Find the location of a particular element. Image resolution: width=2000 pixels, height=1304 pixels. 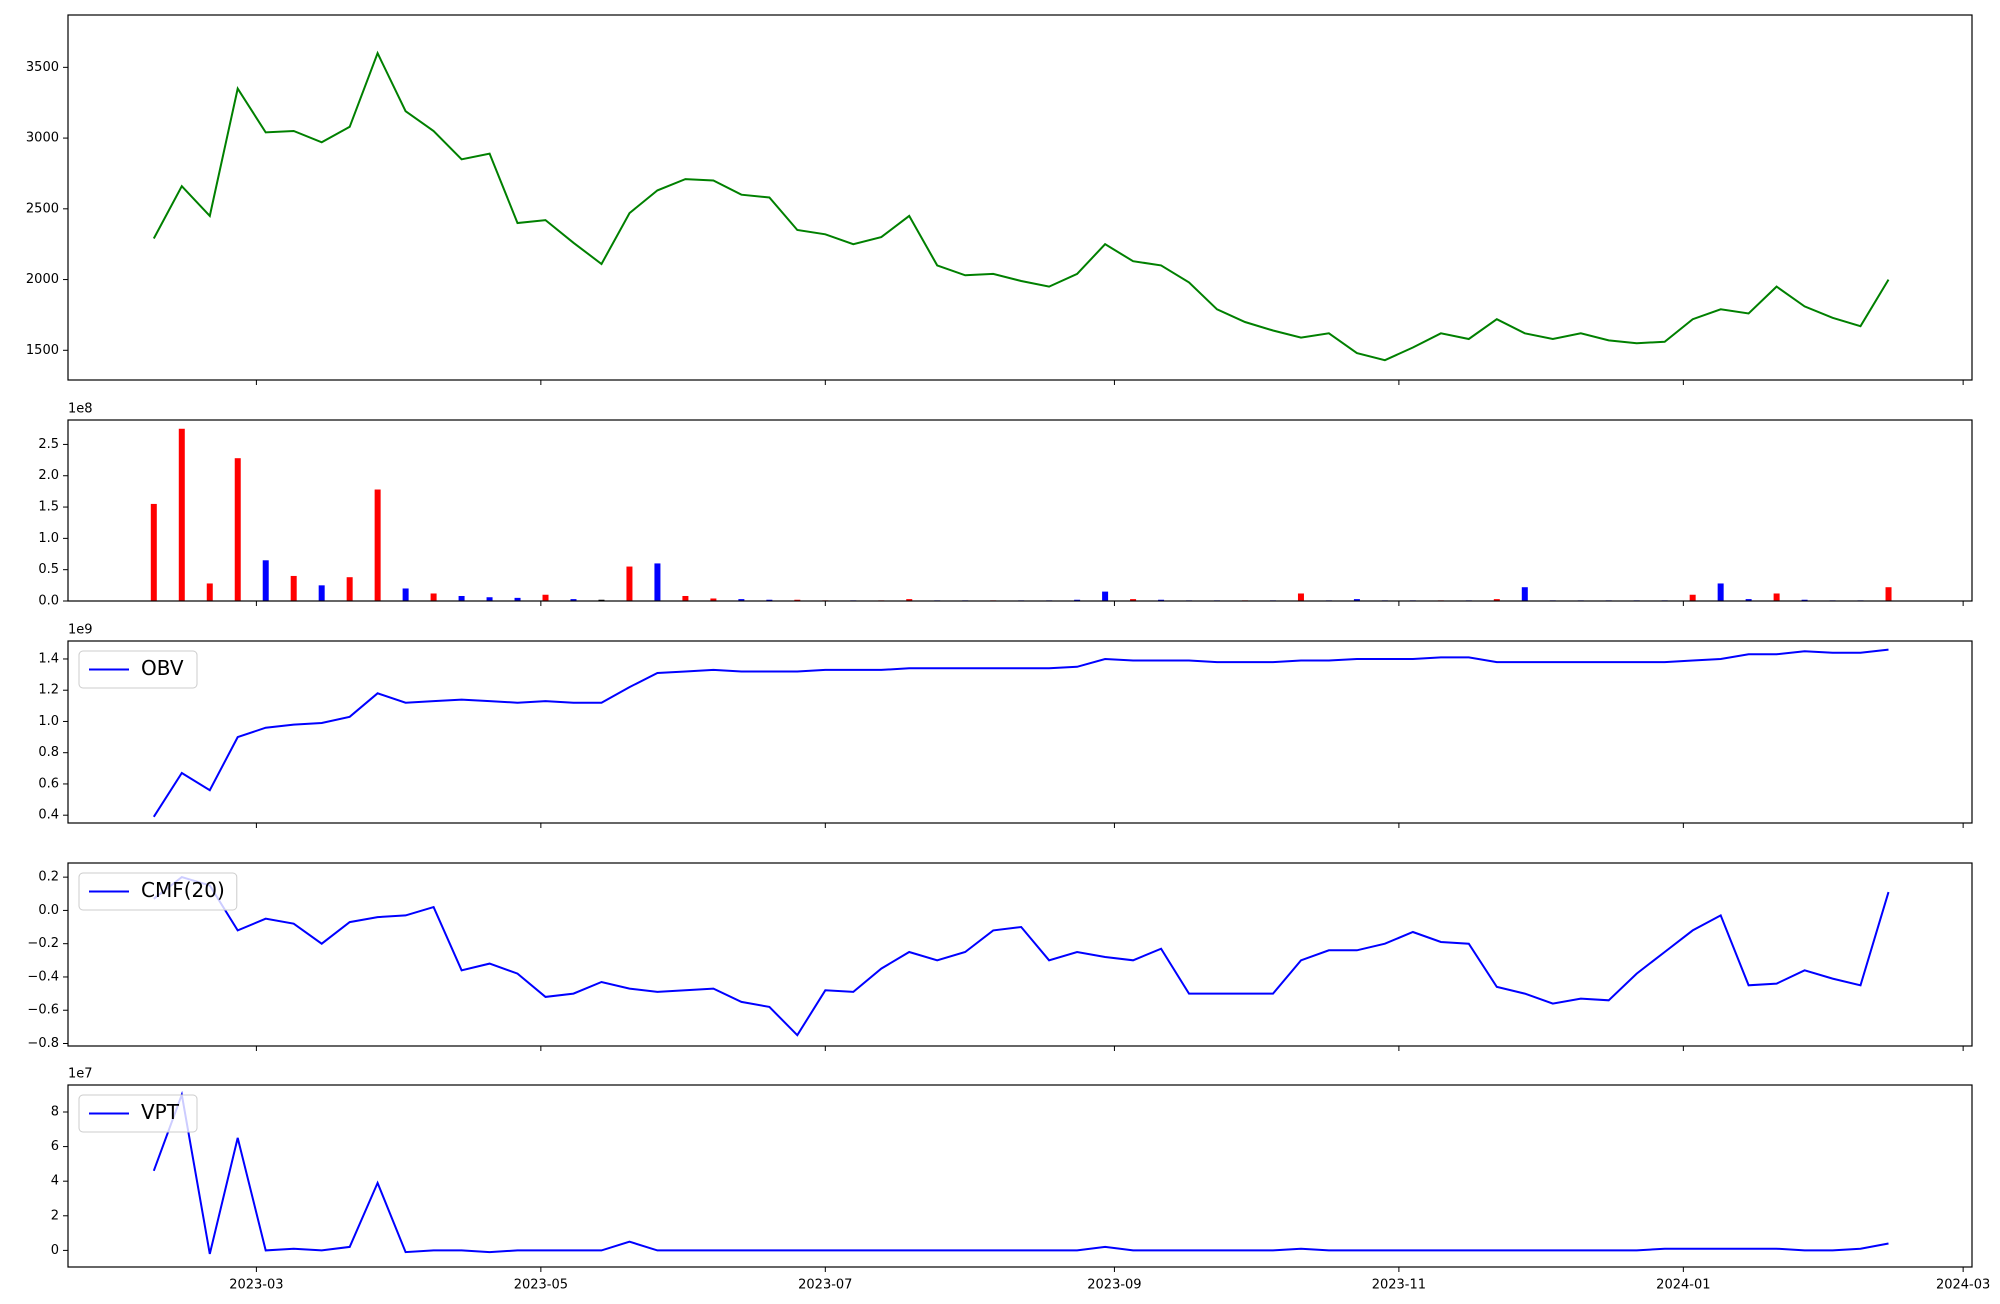

y-offset-label: 1e9 is located at coordinates (80, 630).